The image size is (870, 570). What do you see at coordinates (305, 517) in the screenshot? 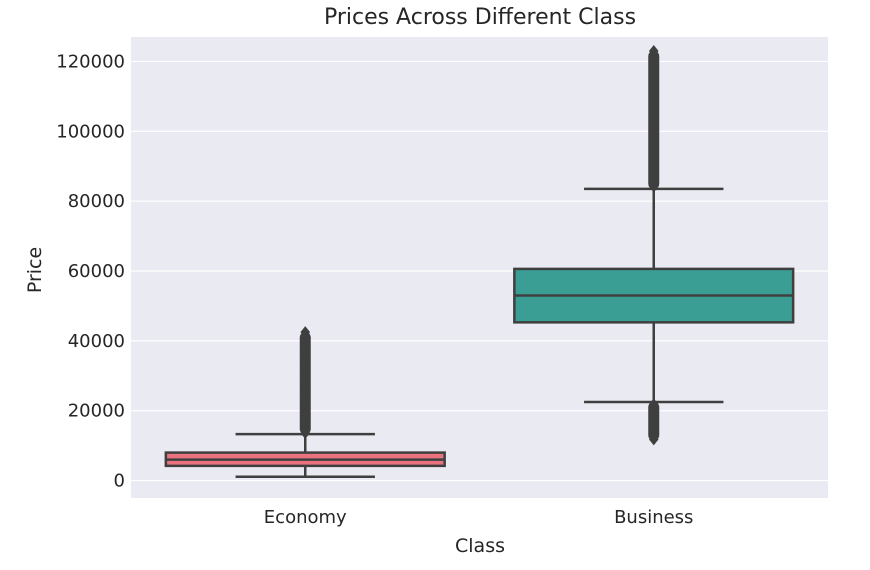
I see `x-tick-label: Economy` at bounding box center [305, 517].